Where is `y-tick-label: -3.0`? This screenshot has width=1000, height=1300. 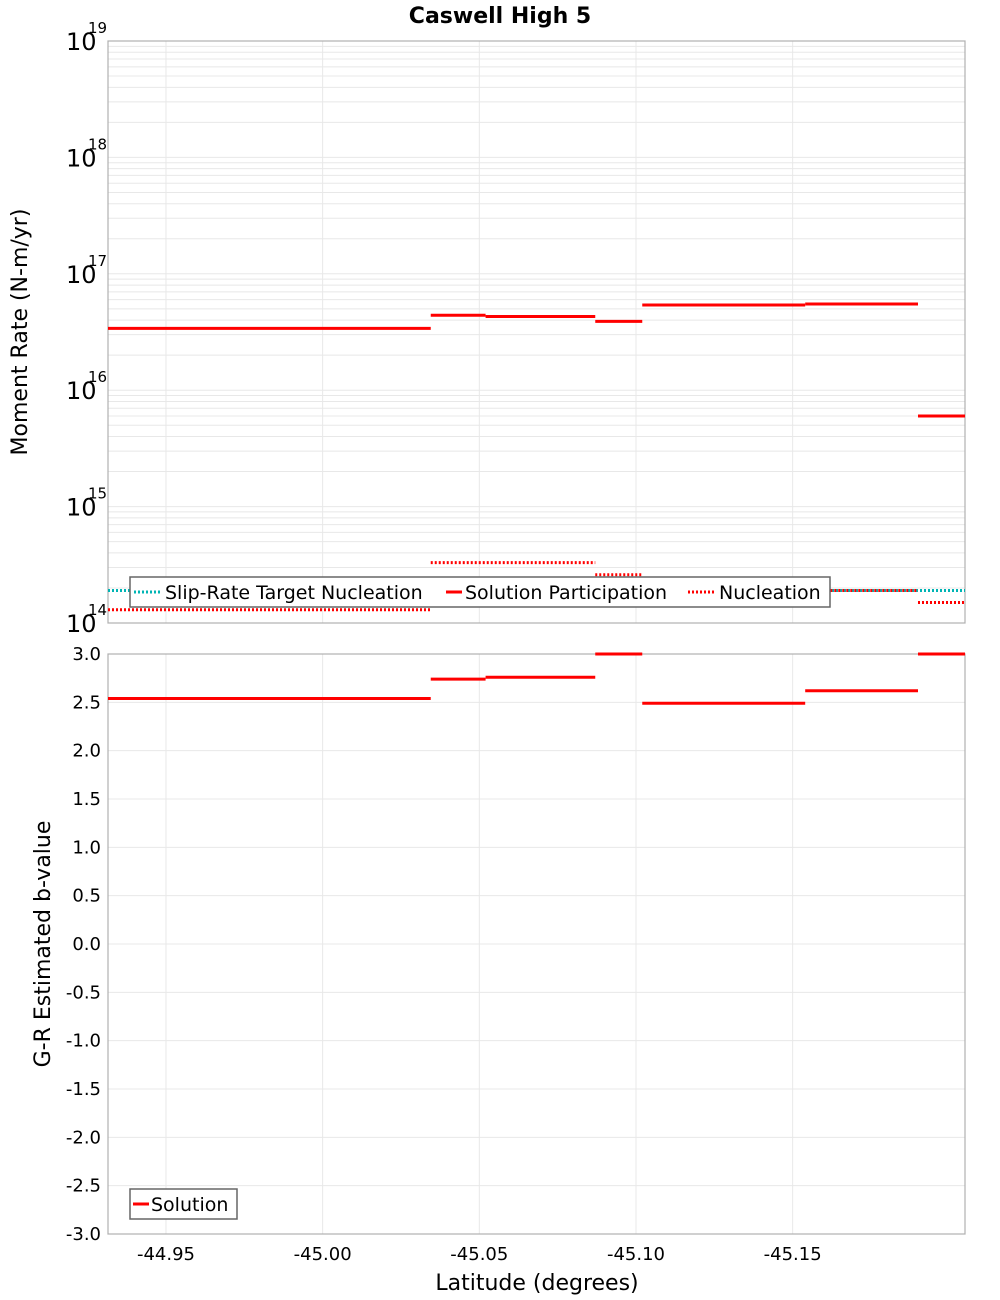 y-tick-label: -3.0 is located at coordinates (83, 1234).